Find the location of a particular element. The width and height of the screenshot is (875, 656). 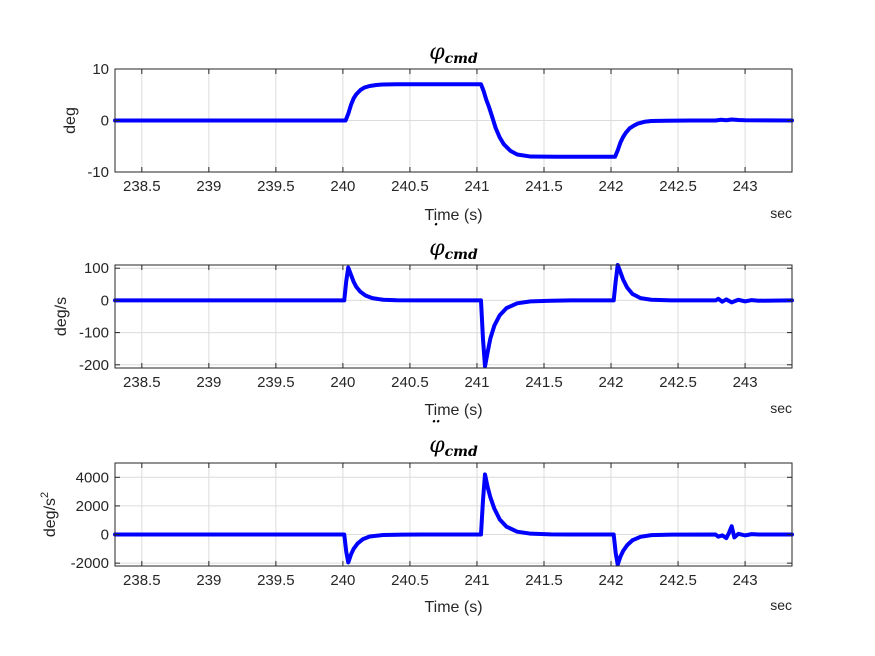

y-tick-label: 100 is located at coordinates (96, 268).